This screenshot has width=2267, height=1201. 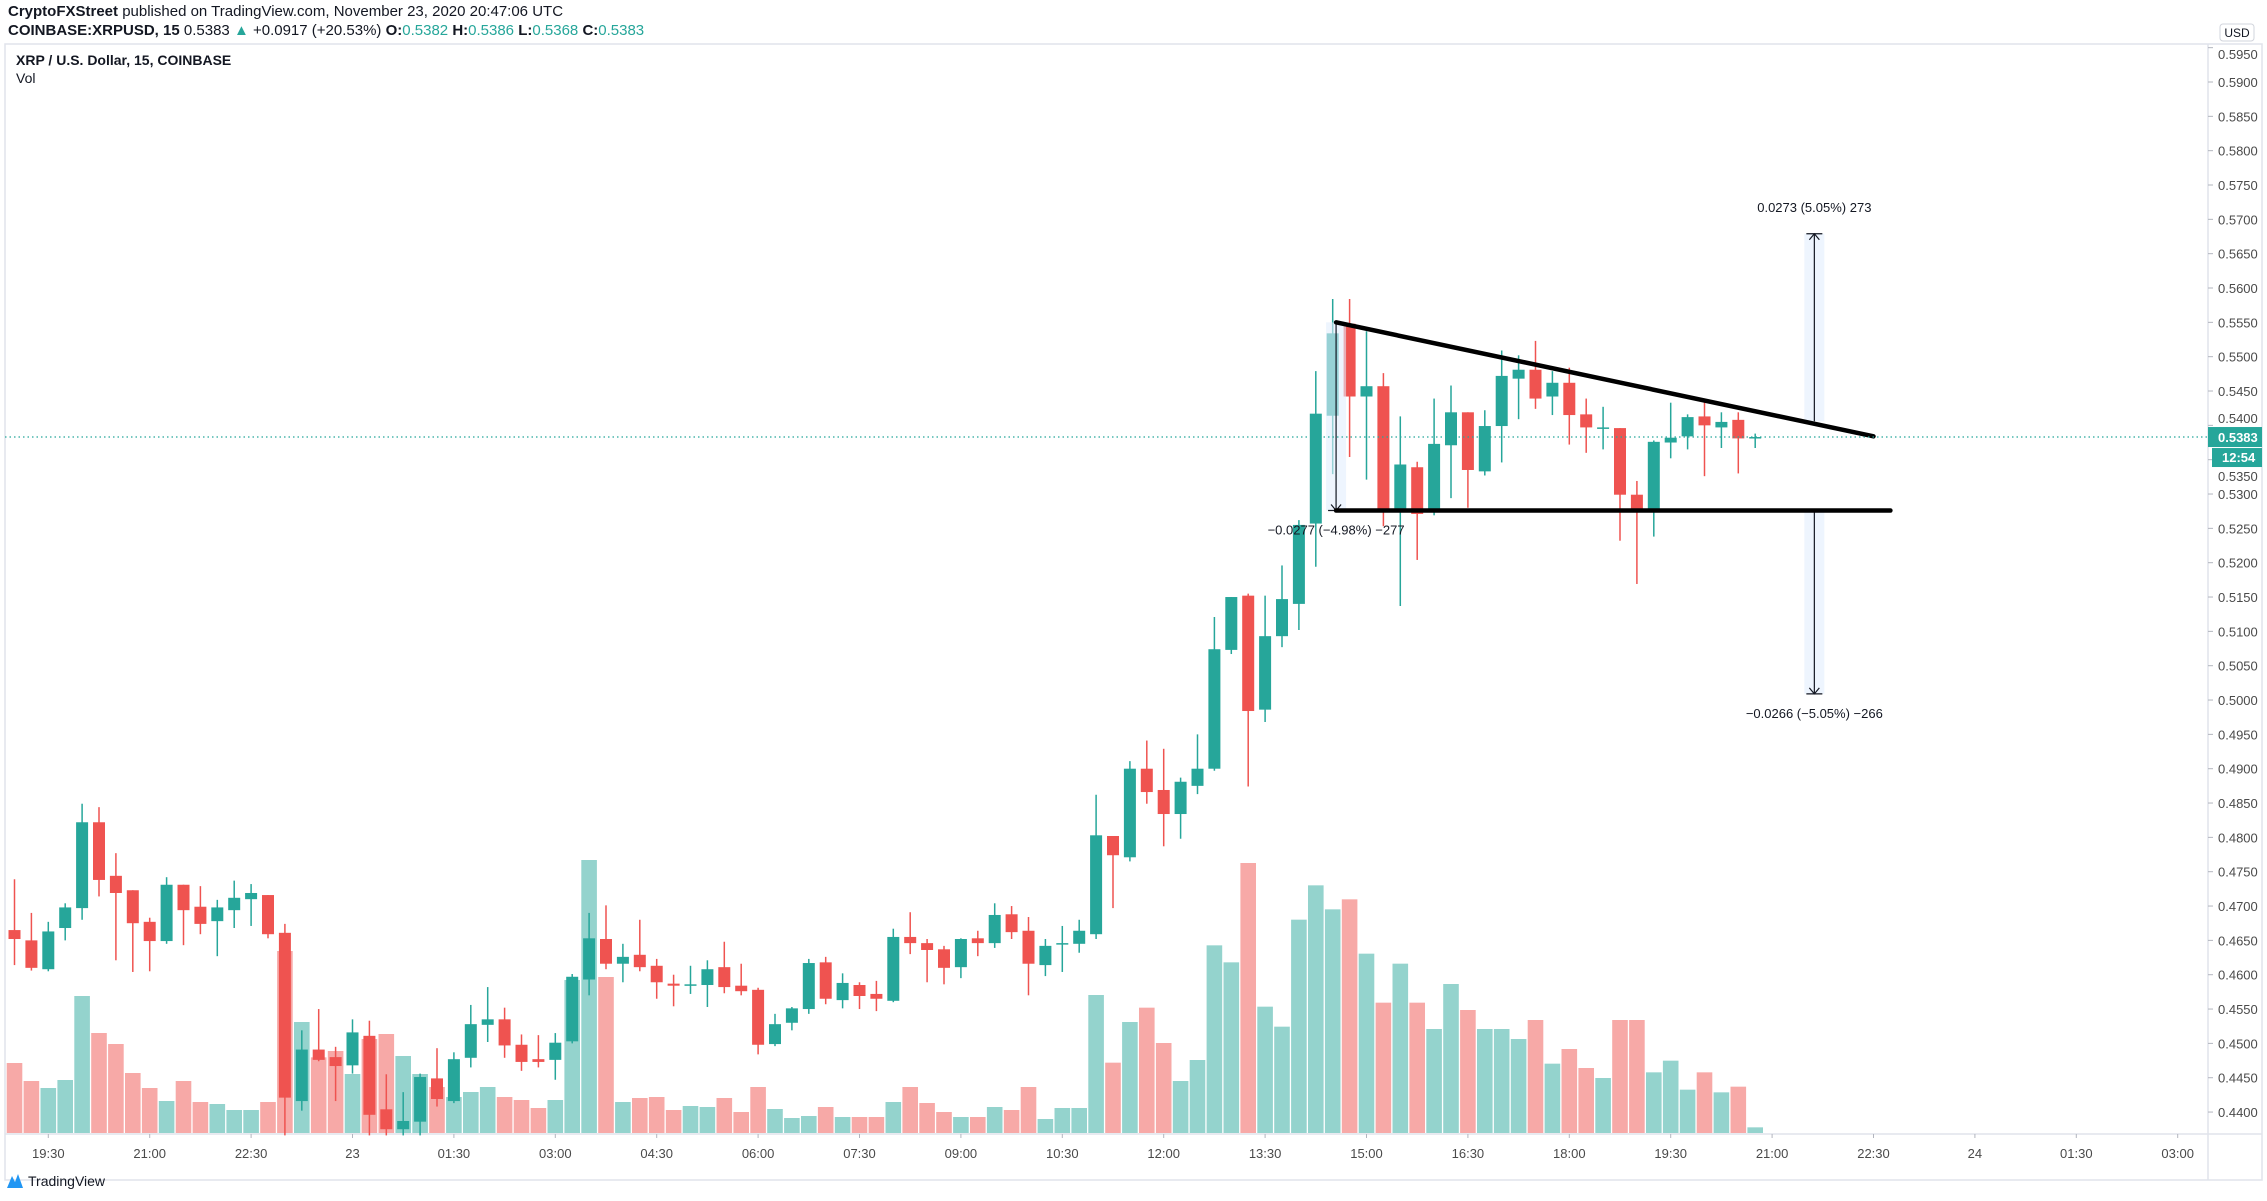 I want to click on time-tick-label: 13:30, so click(x=1265, y=1153).